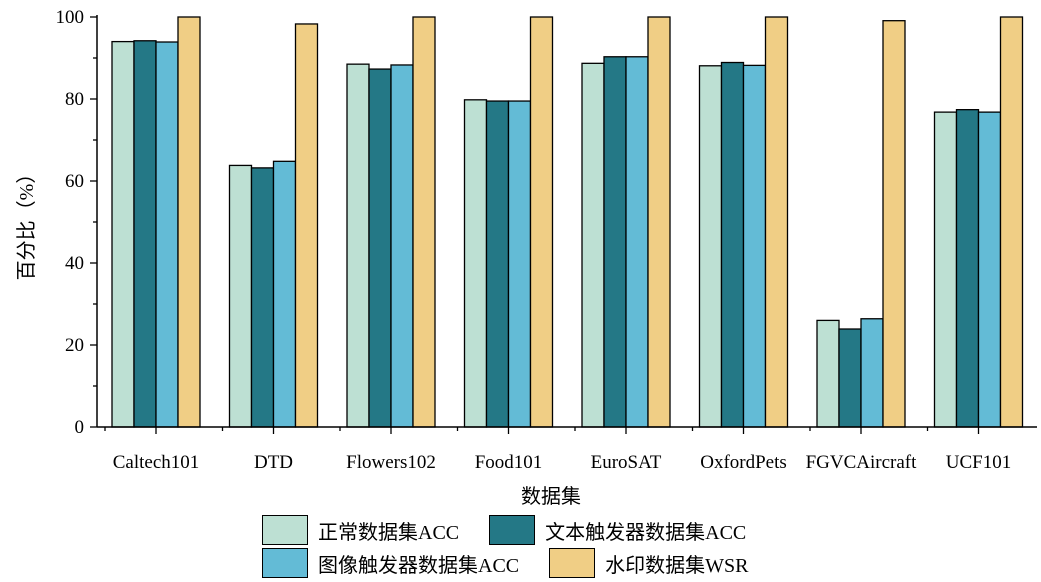 This screenshot has width=1041, height=582. Describe the element at coordinates (80, 427) in the screenshot. I see `y-tick-label: 0` at that location.